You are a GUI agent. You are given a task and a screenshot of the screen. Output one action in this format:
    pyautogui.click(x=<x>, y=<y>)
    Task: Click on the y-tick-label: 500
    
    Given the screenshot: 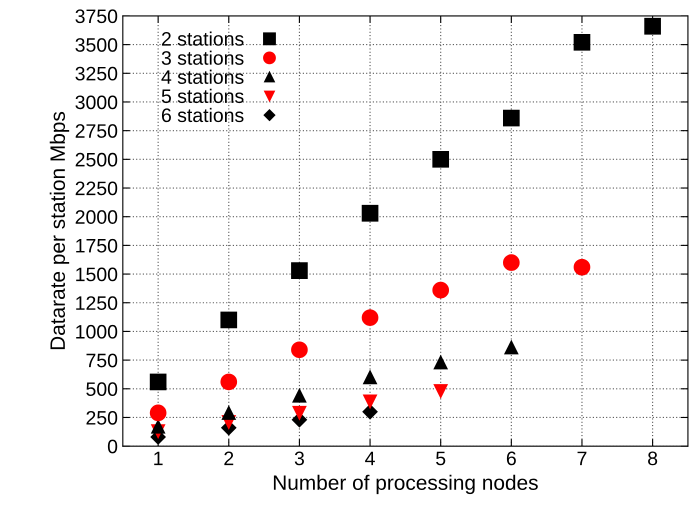 What is the action you would take?
    pyautogui.click(x=102, y=389)
    